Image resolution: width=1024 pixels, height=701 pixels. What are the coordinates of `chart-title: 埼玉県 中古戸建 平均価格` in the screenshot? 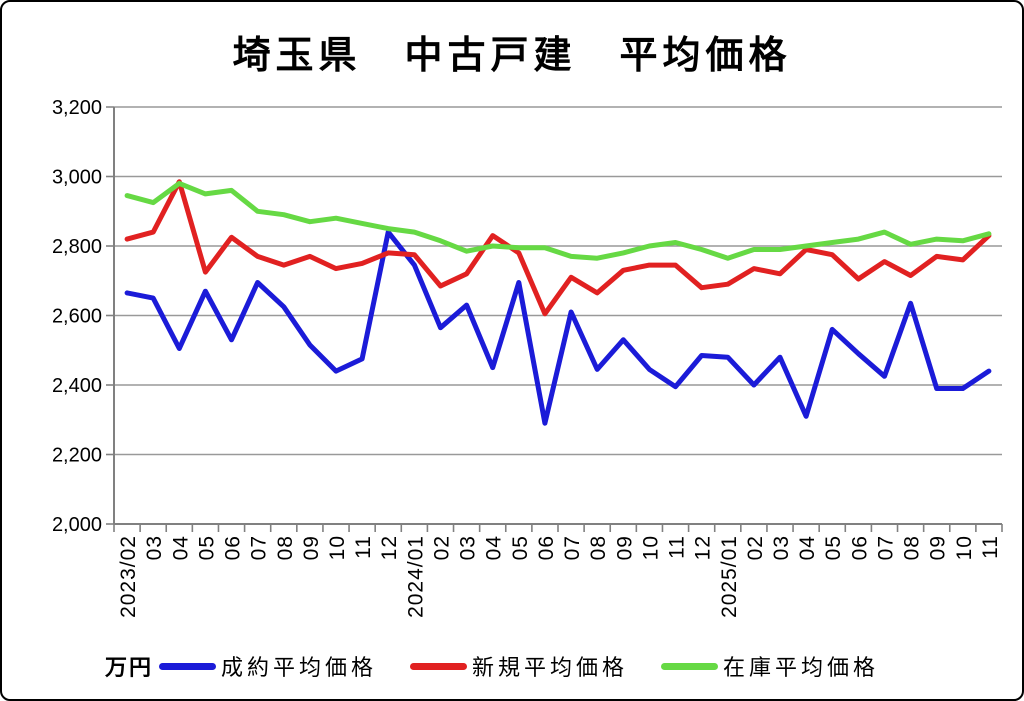 It's located at (512, 56).